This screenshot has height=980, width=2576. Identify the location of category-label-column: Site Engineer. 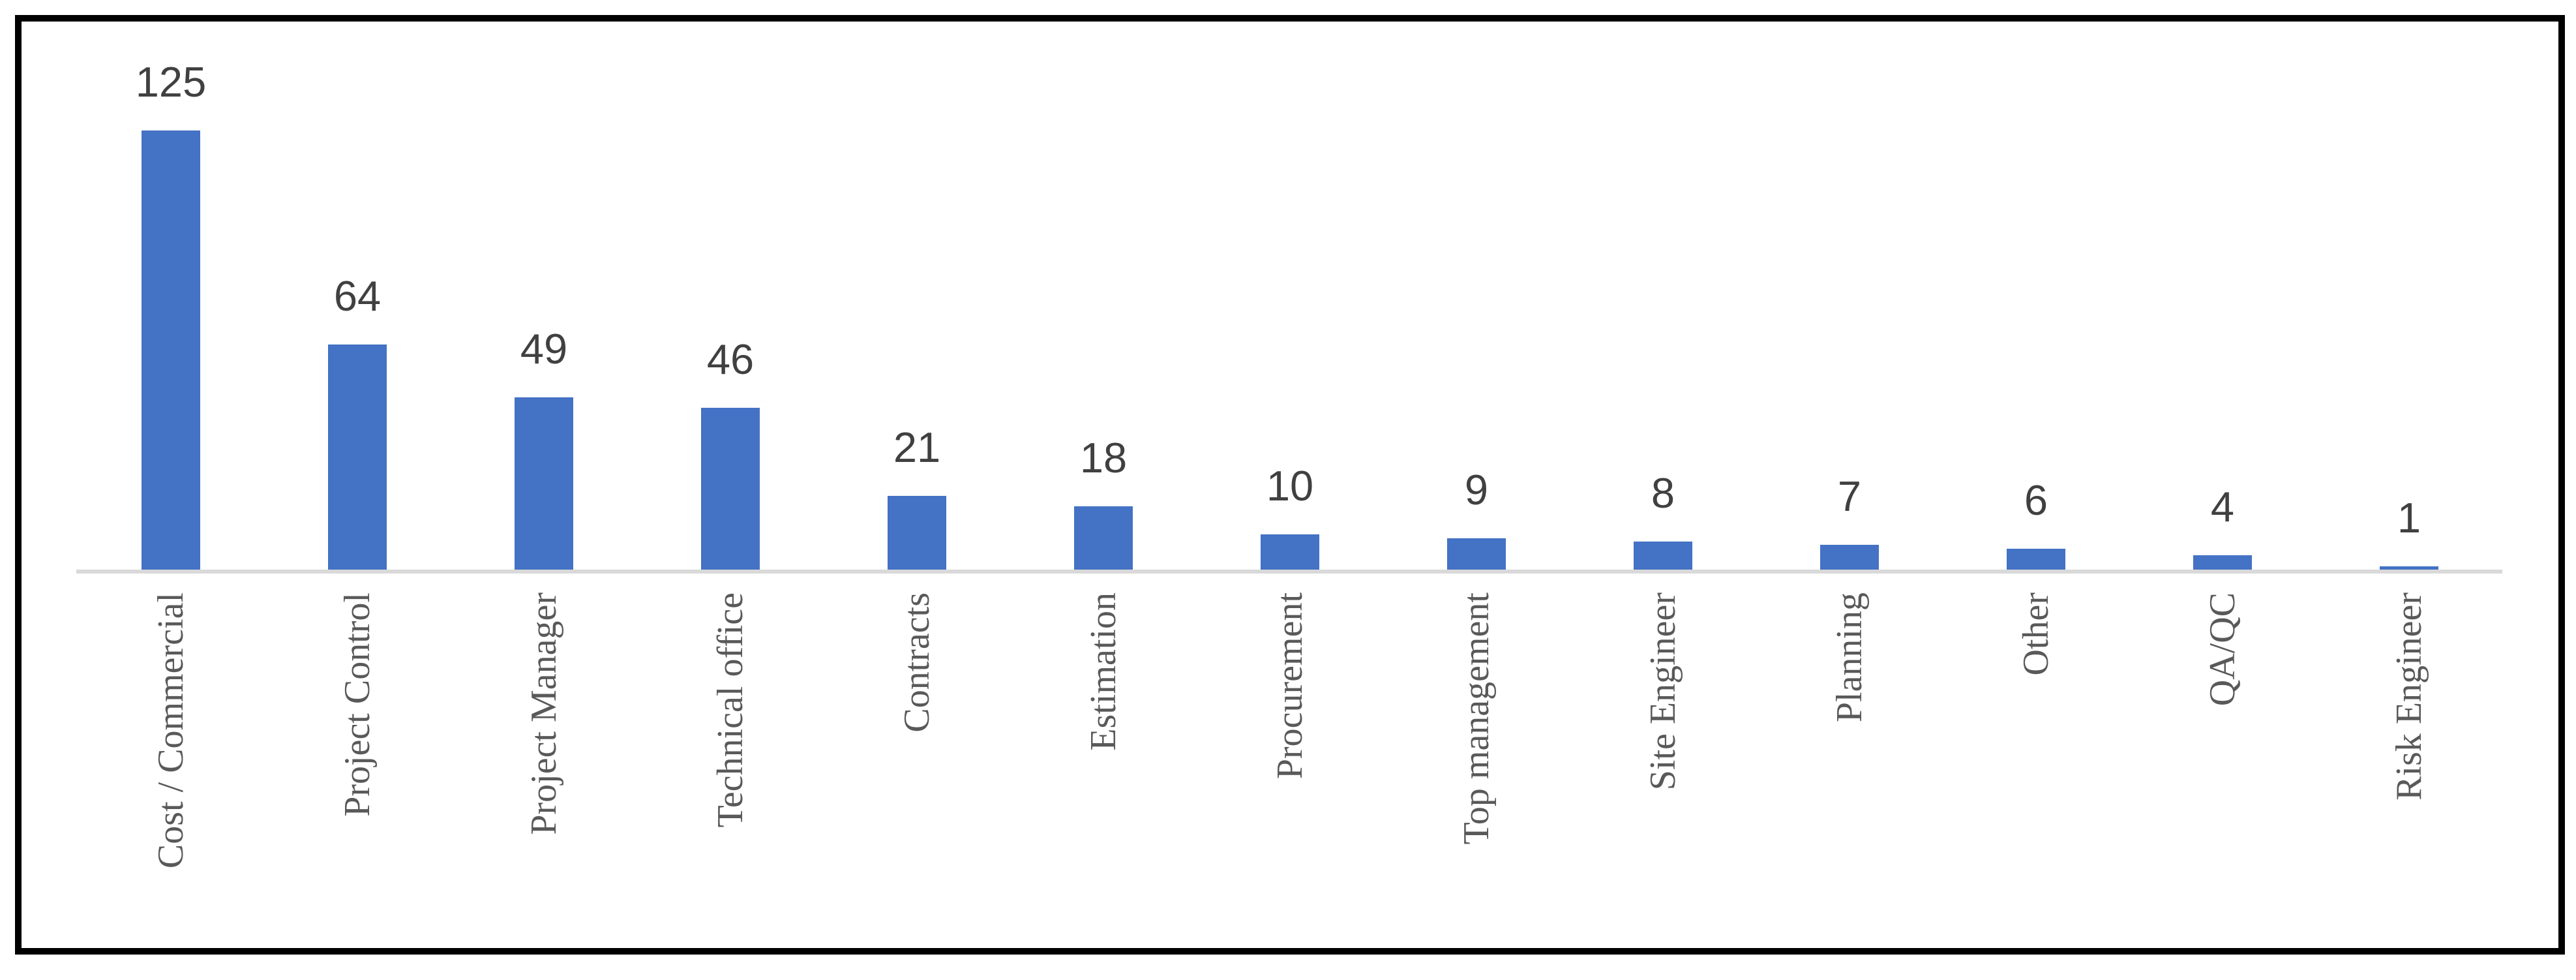
(1663, 770).